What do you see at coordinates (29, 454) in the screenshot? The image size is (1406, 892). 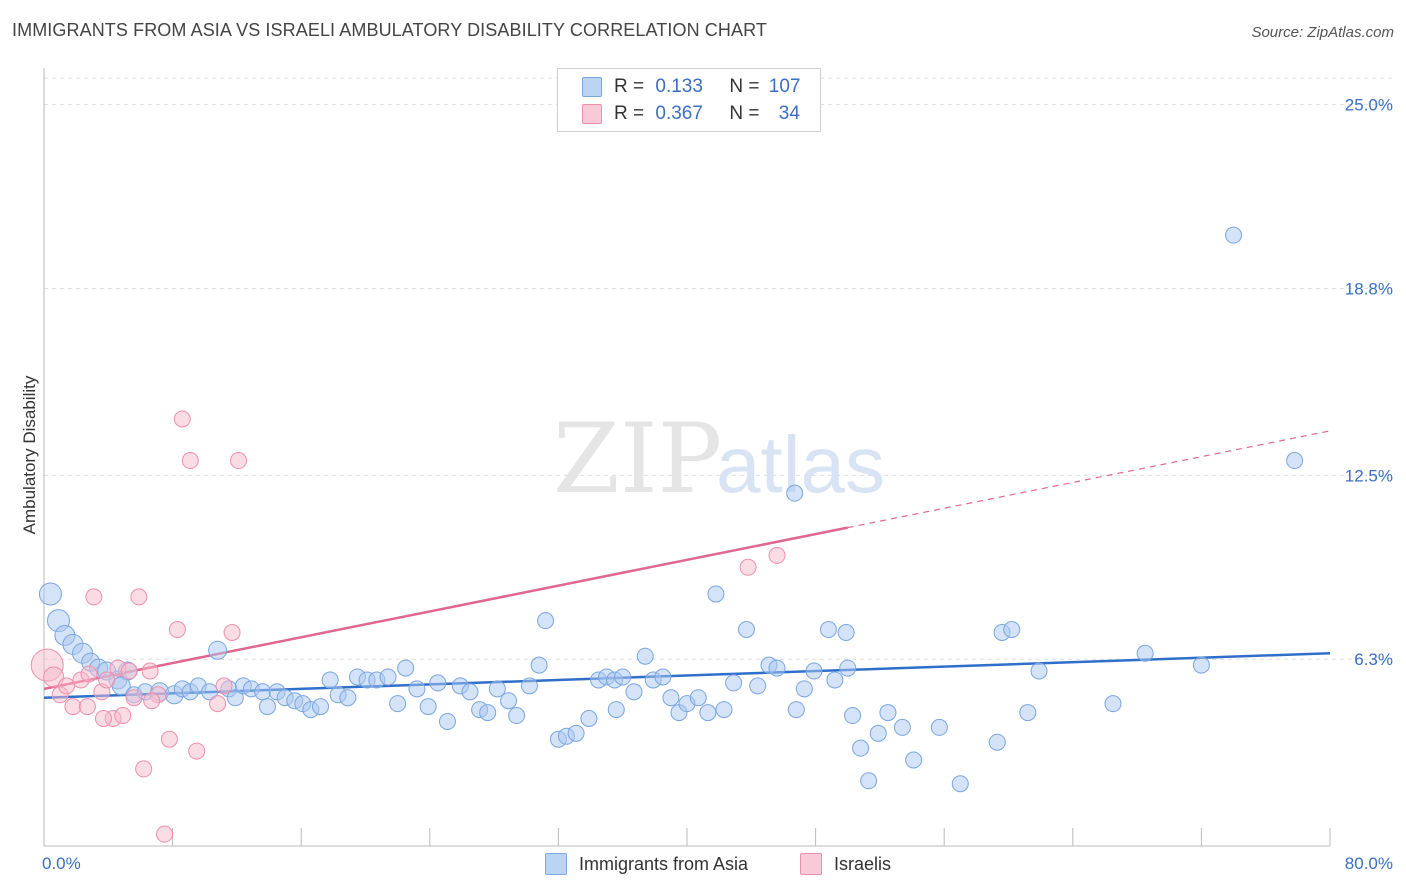 I see `y-axis-label: Ambulatory Disability` at bounding box center [29, 454].